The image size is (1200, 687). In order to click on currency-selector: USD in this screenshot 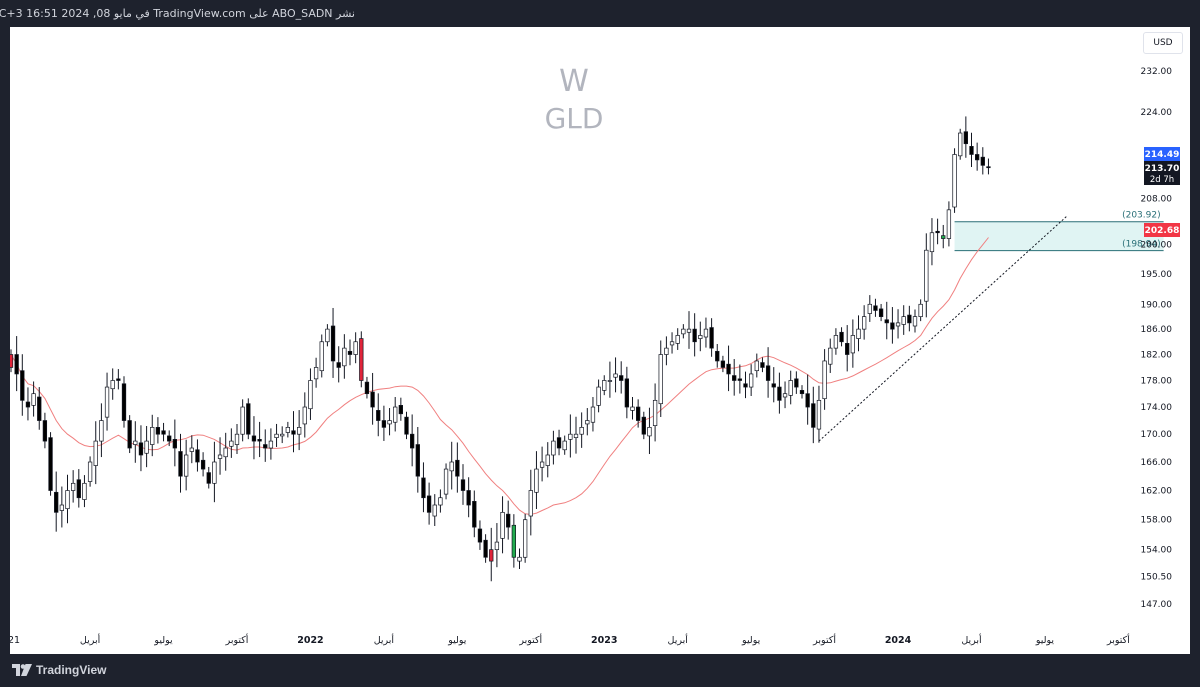, I will do `click(1163, 43)`.